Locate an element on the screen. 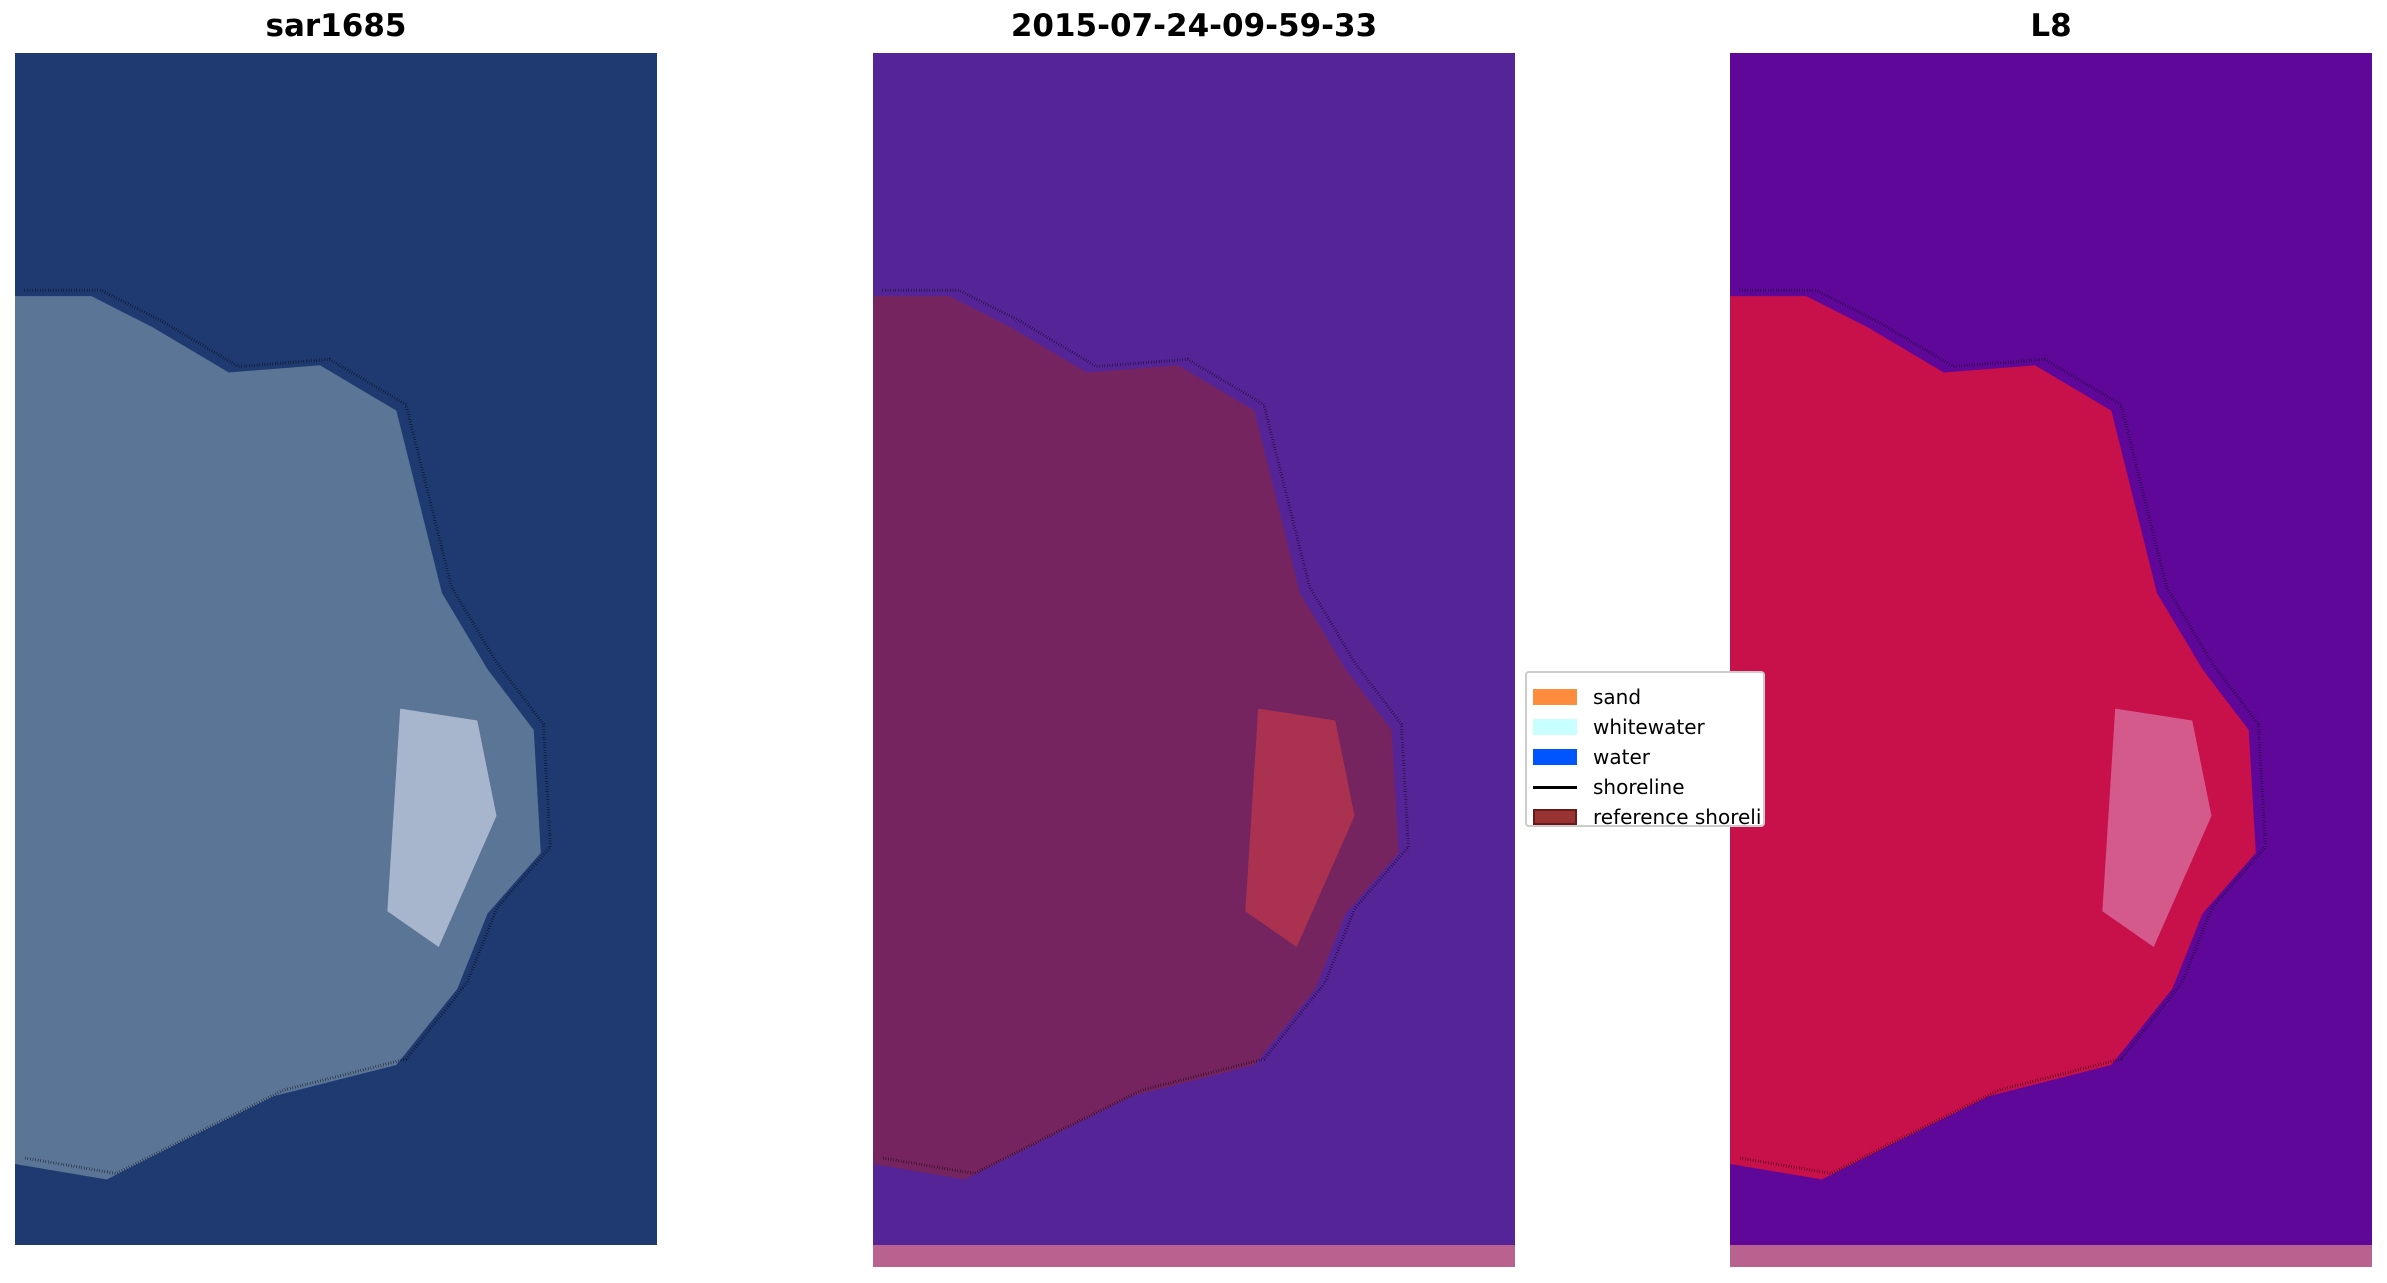 The image size is (2387, 1283). whitewater-swatch is located at coordinates (1555, 727).